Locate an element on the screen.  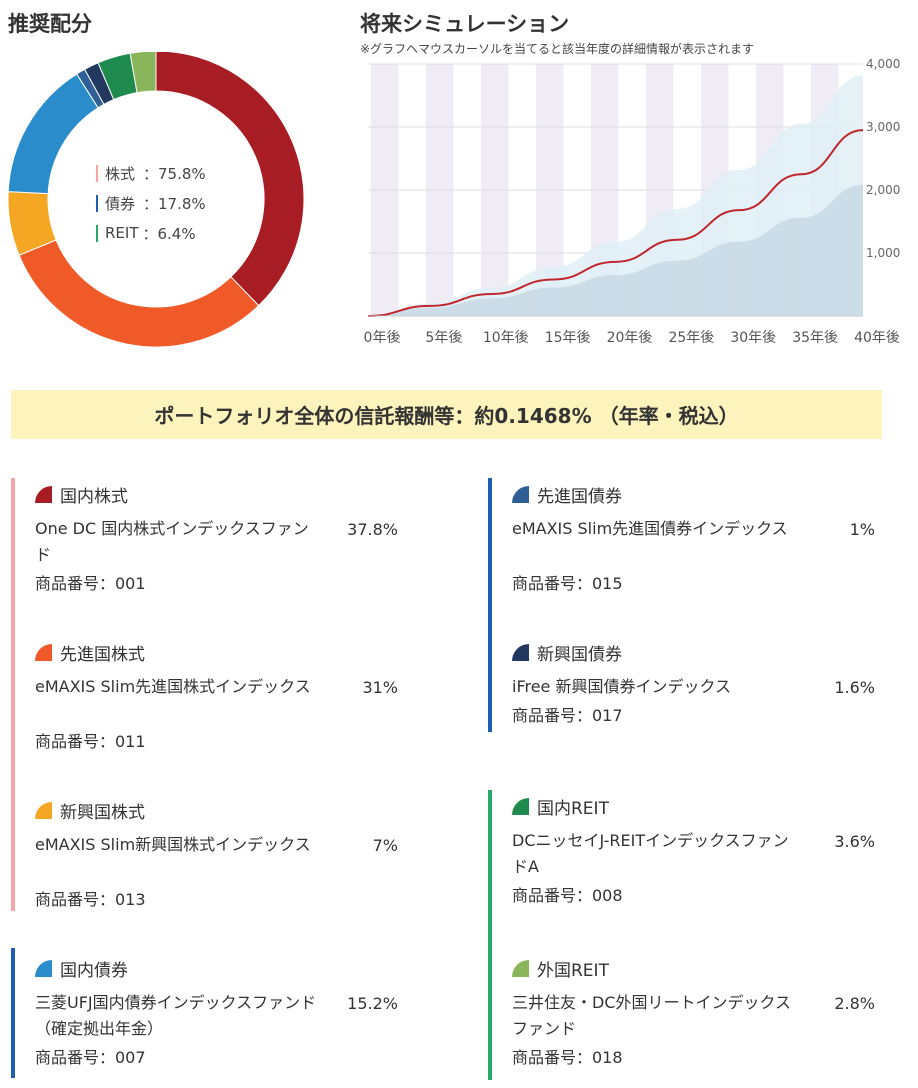
x-tick-label: 15年後 is located at coordinates (568, 338).